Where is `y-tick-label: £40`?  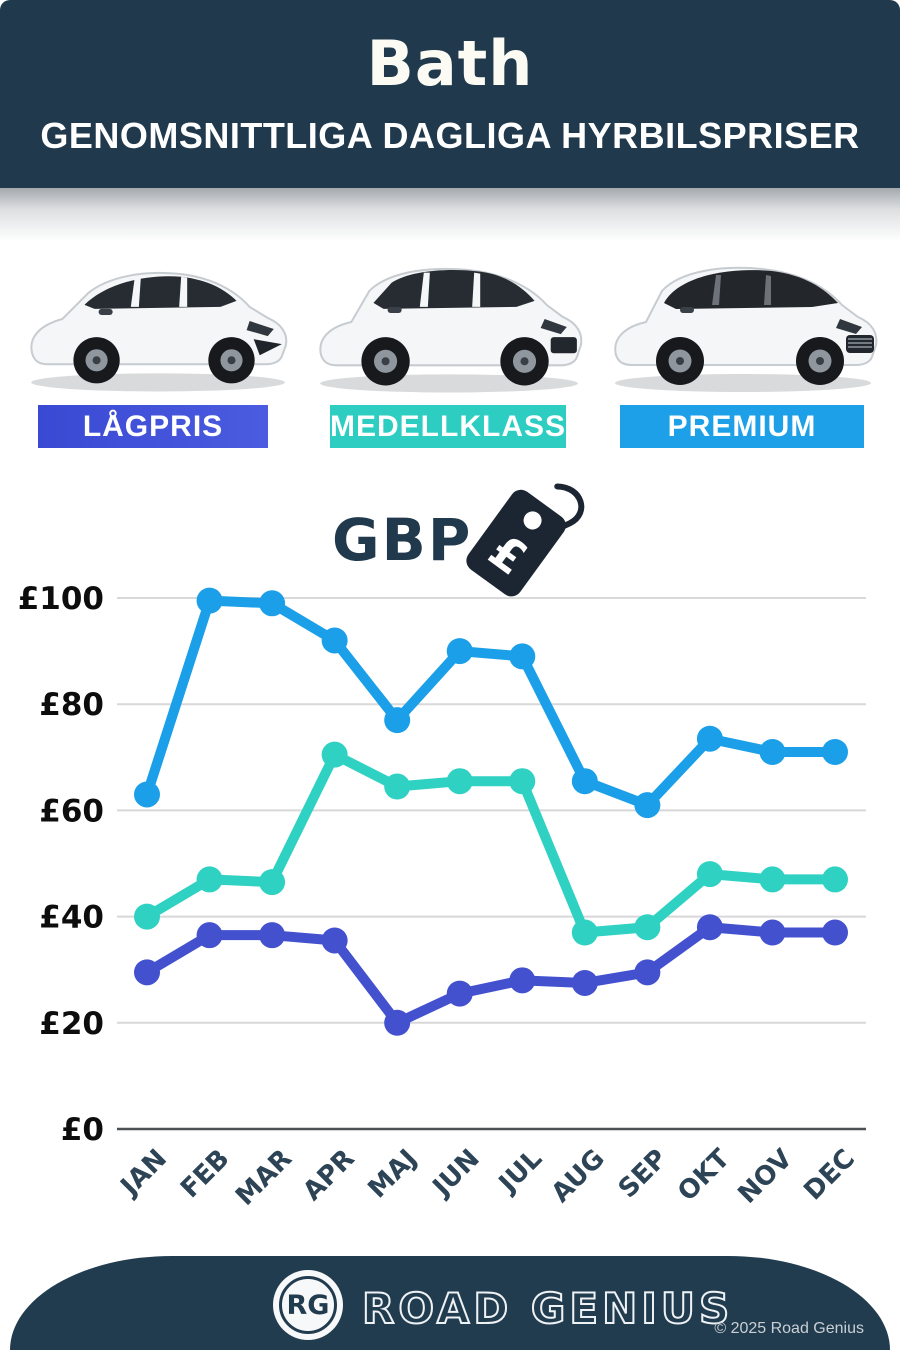 y-tick-label: £40 is located at coordinates (71, 918).